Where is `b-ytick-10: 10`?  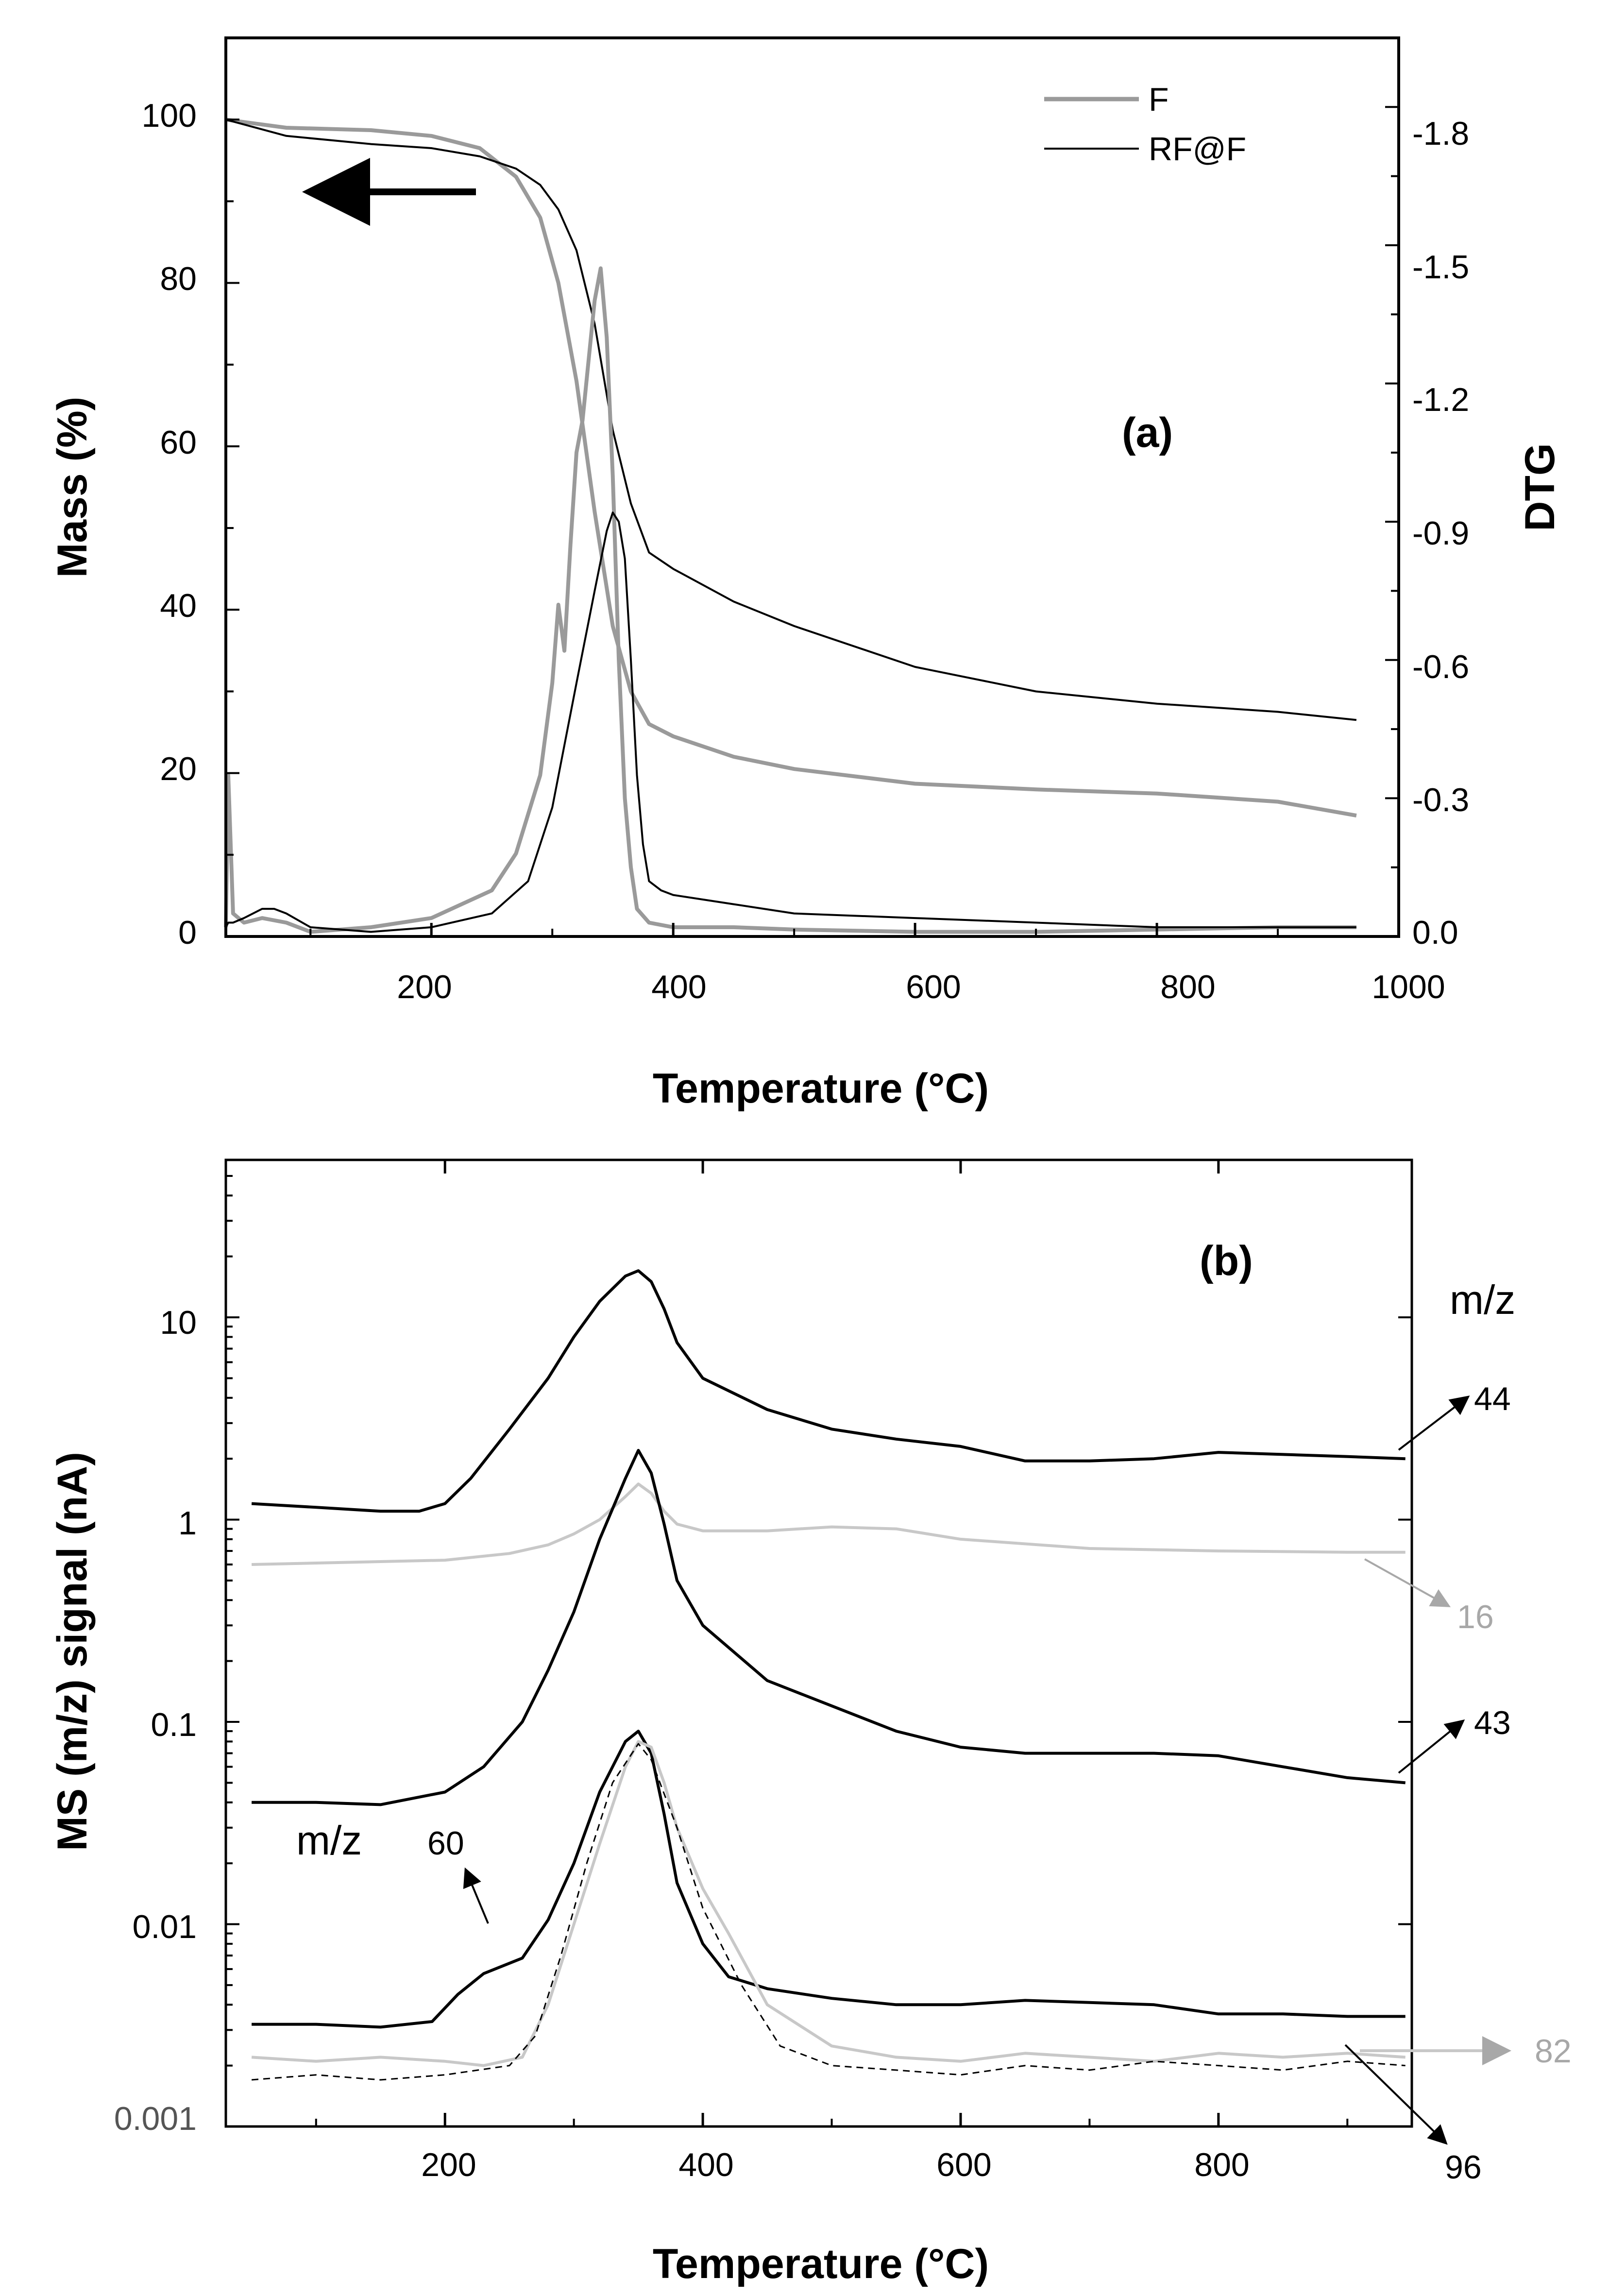
b-ytick-10: 10 is located at coordinates (179, 1322).